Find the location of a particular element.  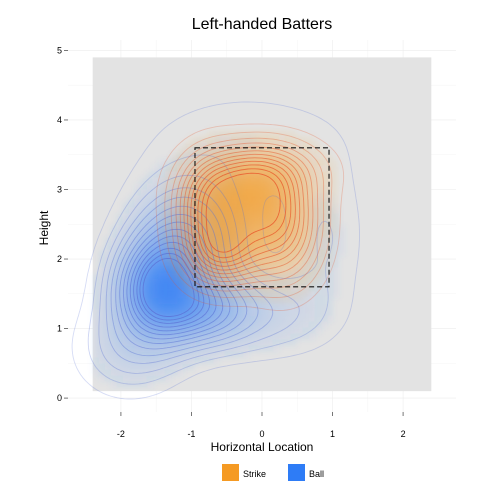

contours-strike is located at coordinates (250, 217).